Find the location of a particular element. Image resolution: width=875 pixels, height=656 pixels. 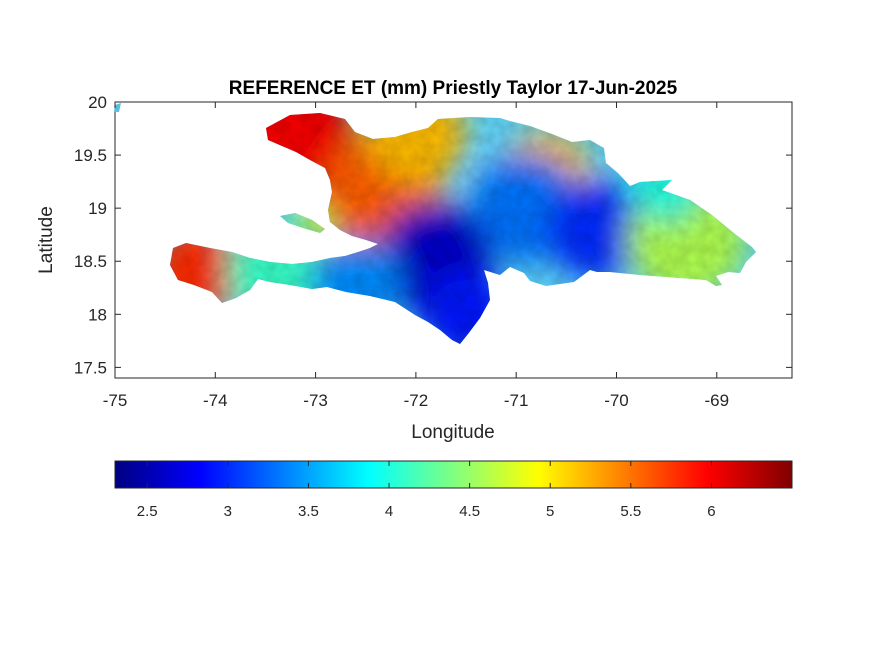

colorbar-tick-label: 5.5 is located at coordinates (630, 511).